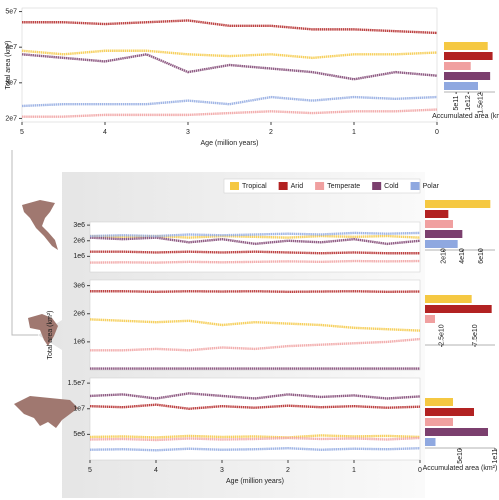 The height and width of the screenshot is (500, 499). What do you see at coordinates (456, 102) in the screenshot?
I see `x-tick-label: 5e11` at bounding box center [456, 102].